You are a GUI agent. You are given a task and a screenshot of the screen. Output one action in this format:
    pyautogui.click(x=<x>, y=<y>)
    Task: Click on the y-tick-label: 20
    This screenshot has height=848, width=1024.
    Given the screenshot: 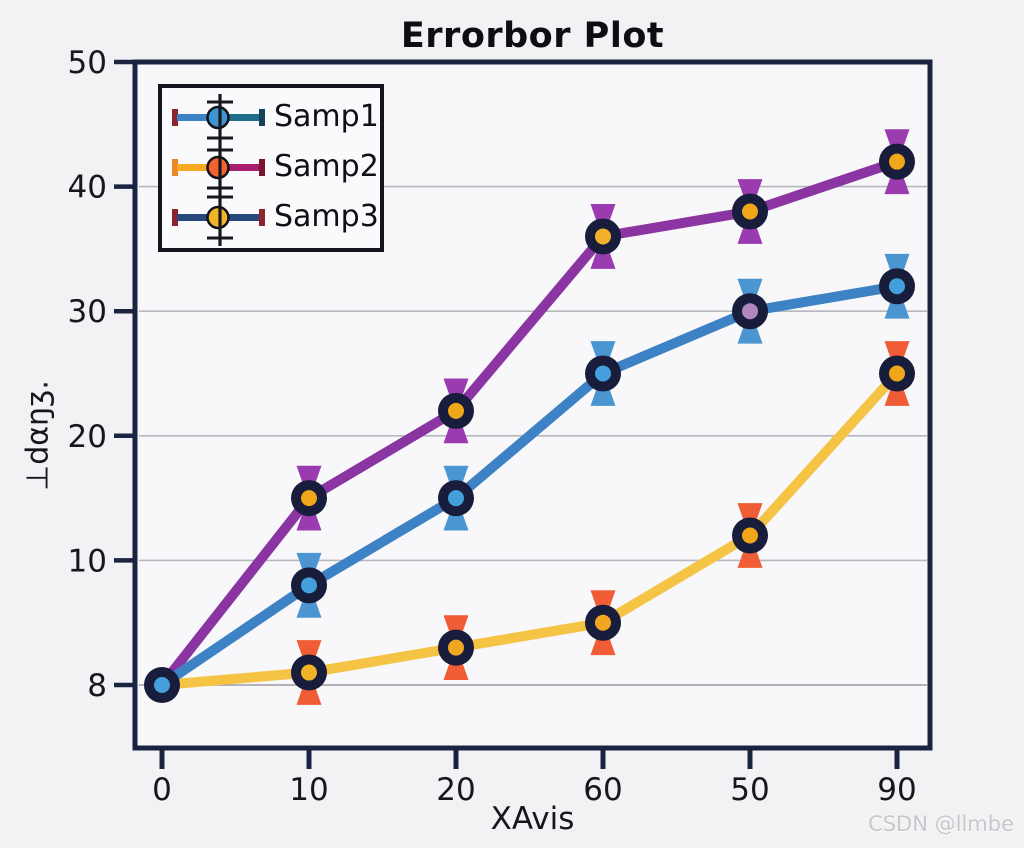 What is the action you would take?
    pyautogui.click(x=87, y=437)
    